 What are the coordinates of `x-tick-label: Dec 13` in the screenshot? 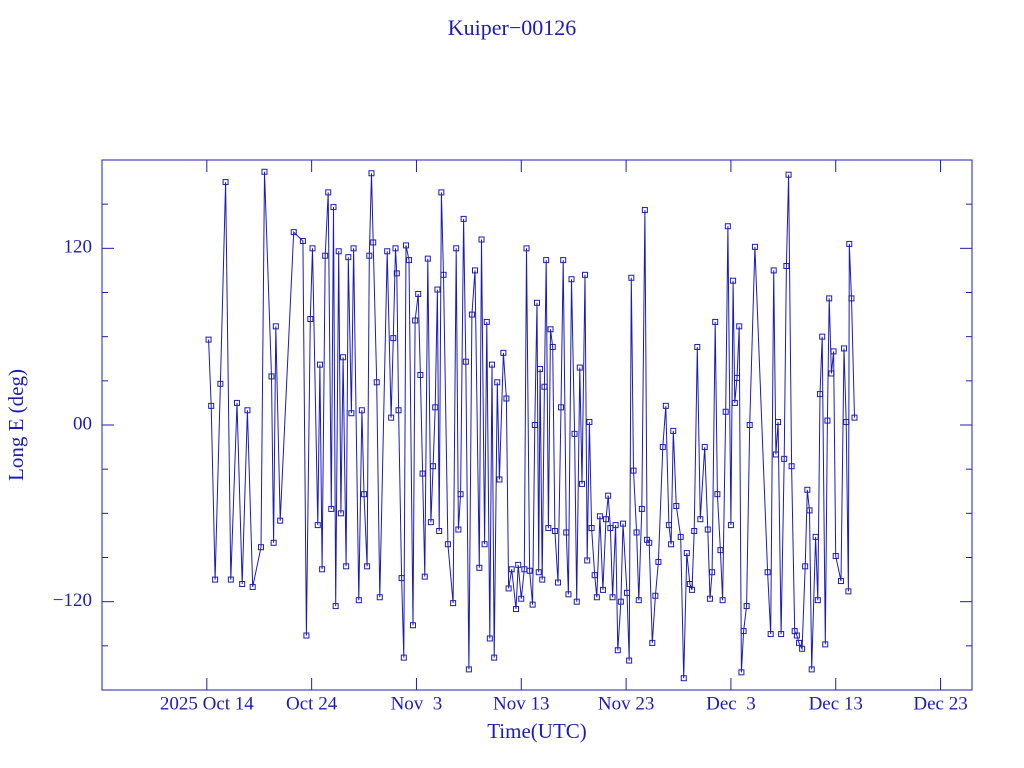 It's located at (836, 703).